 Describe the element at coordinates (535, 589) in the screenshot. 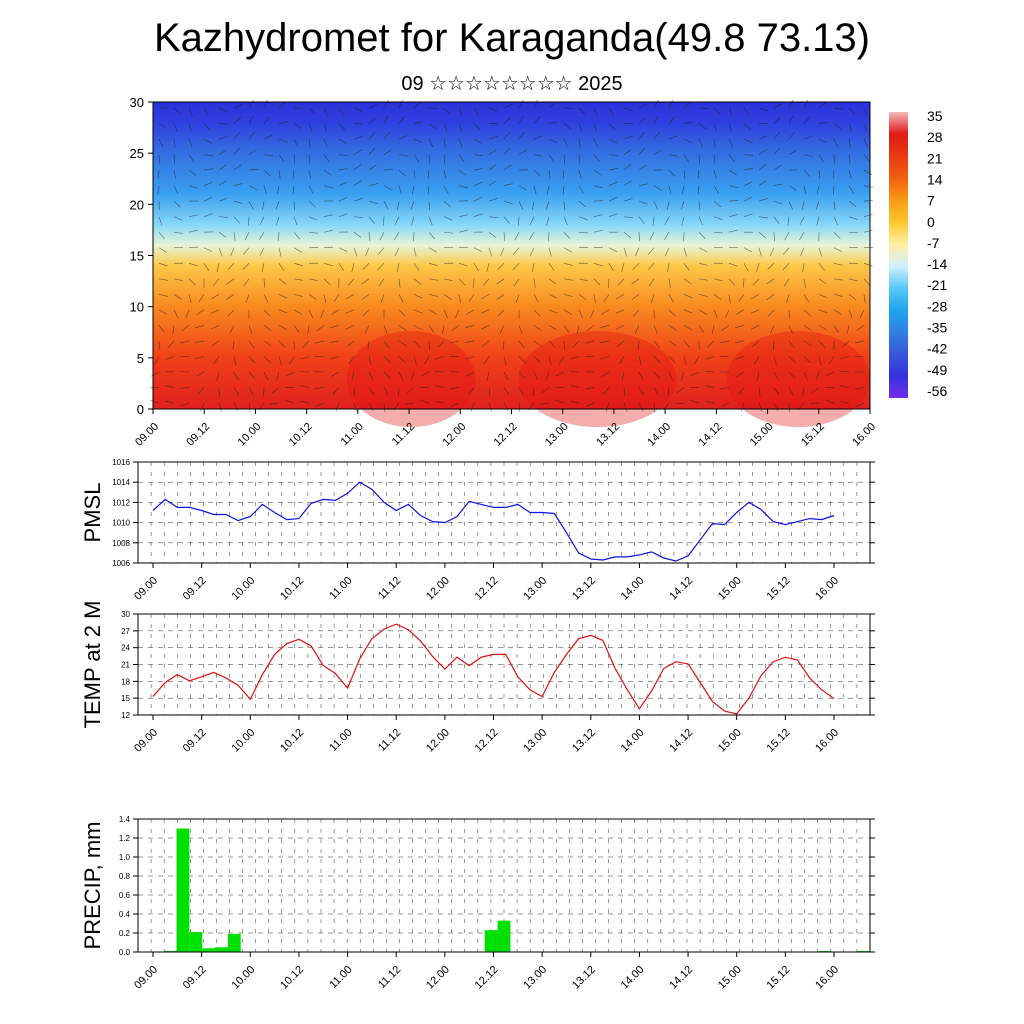

I see `pmsl-x-tick-label: 13.00` at that location.